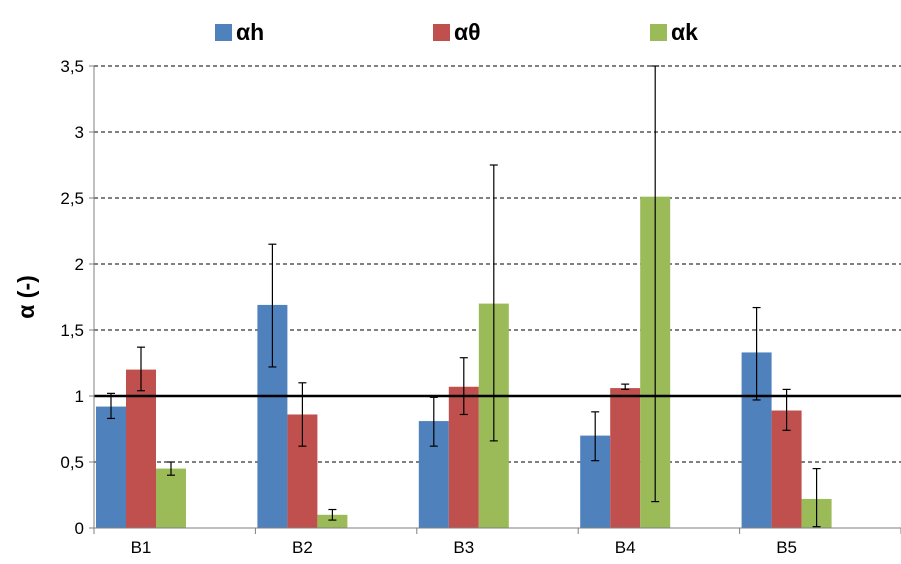  I want to click on y-axis-title: α (-), so click(26, 297).